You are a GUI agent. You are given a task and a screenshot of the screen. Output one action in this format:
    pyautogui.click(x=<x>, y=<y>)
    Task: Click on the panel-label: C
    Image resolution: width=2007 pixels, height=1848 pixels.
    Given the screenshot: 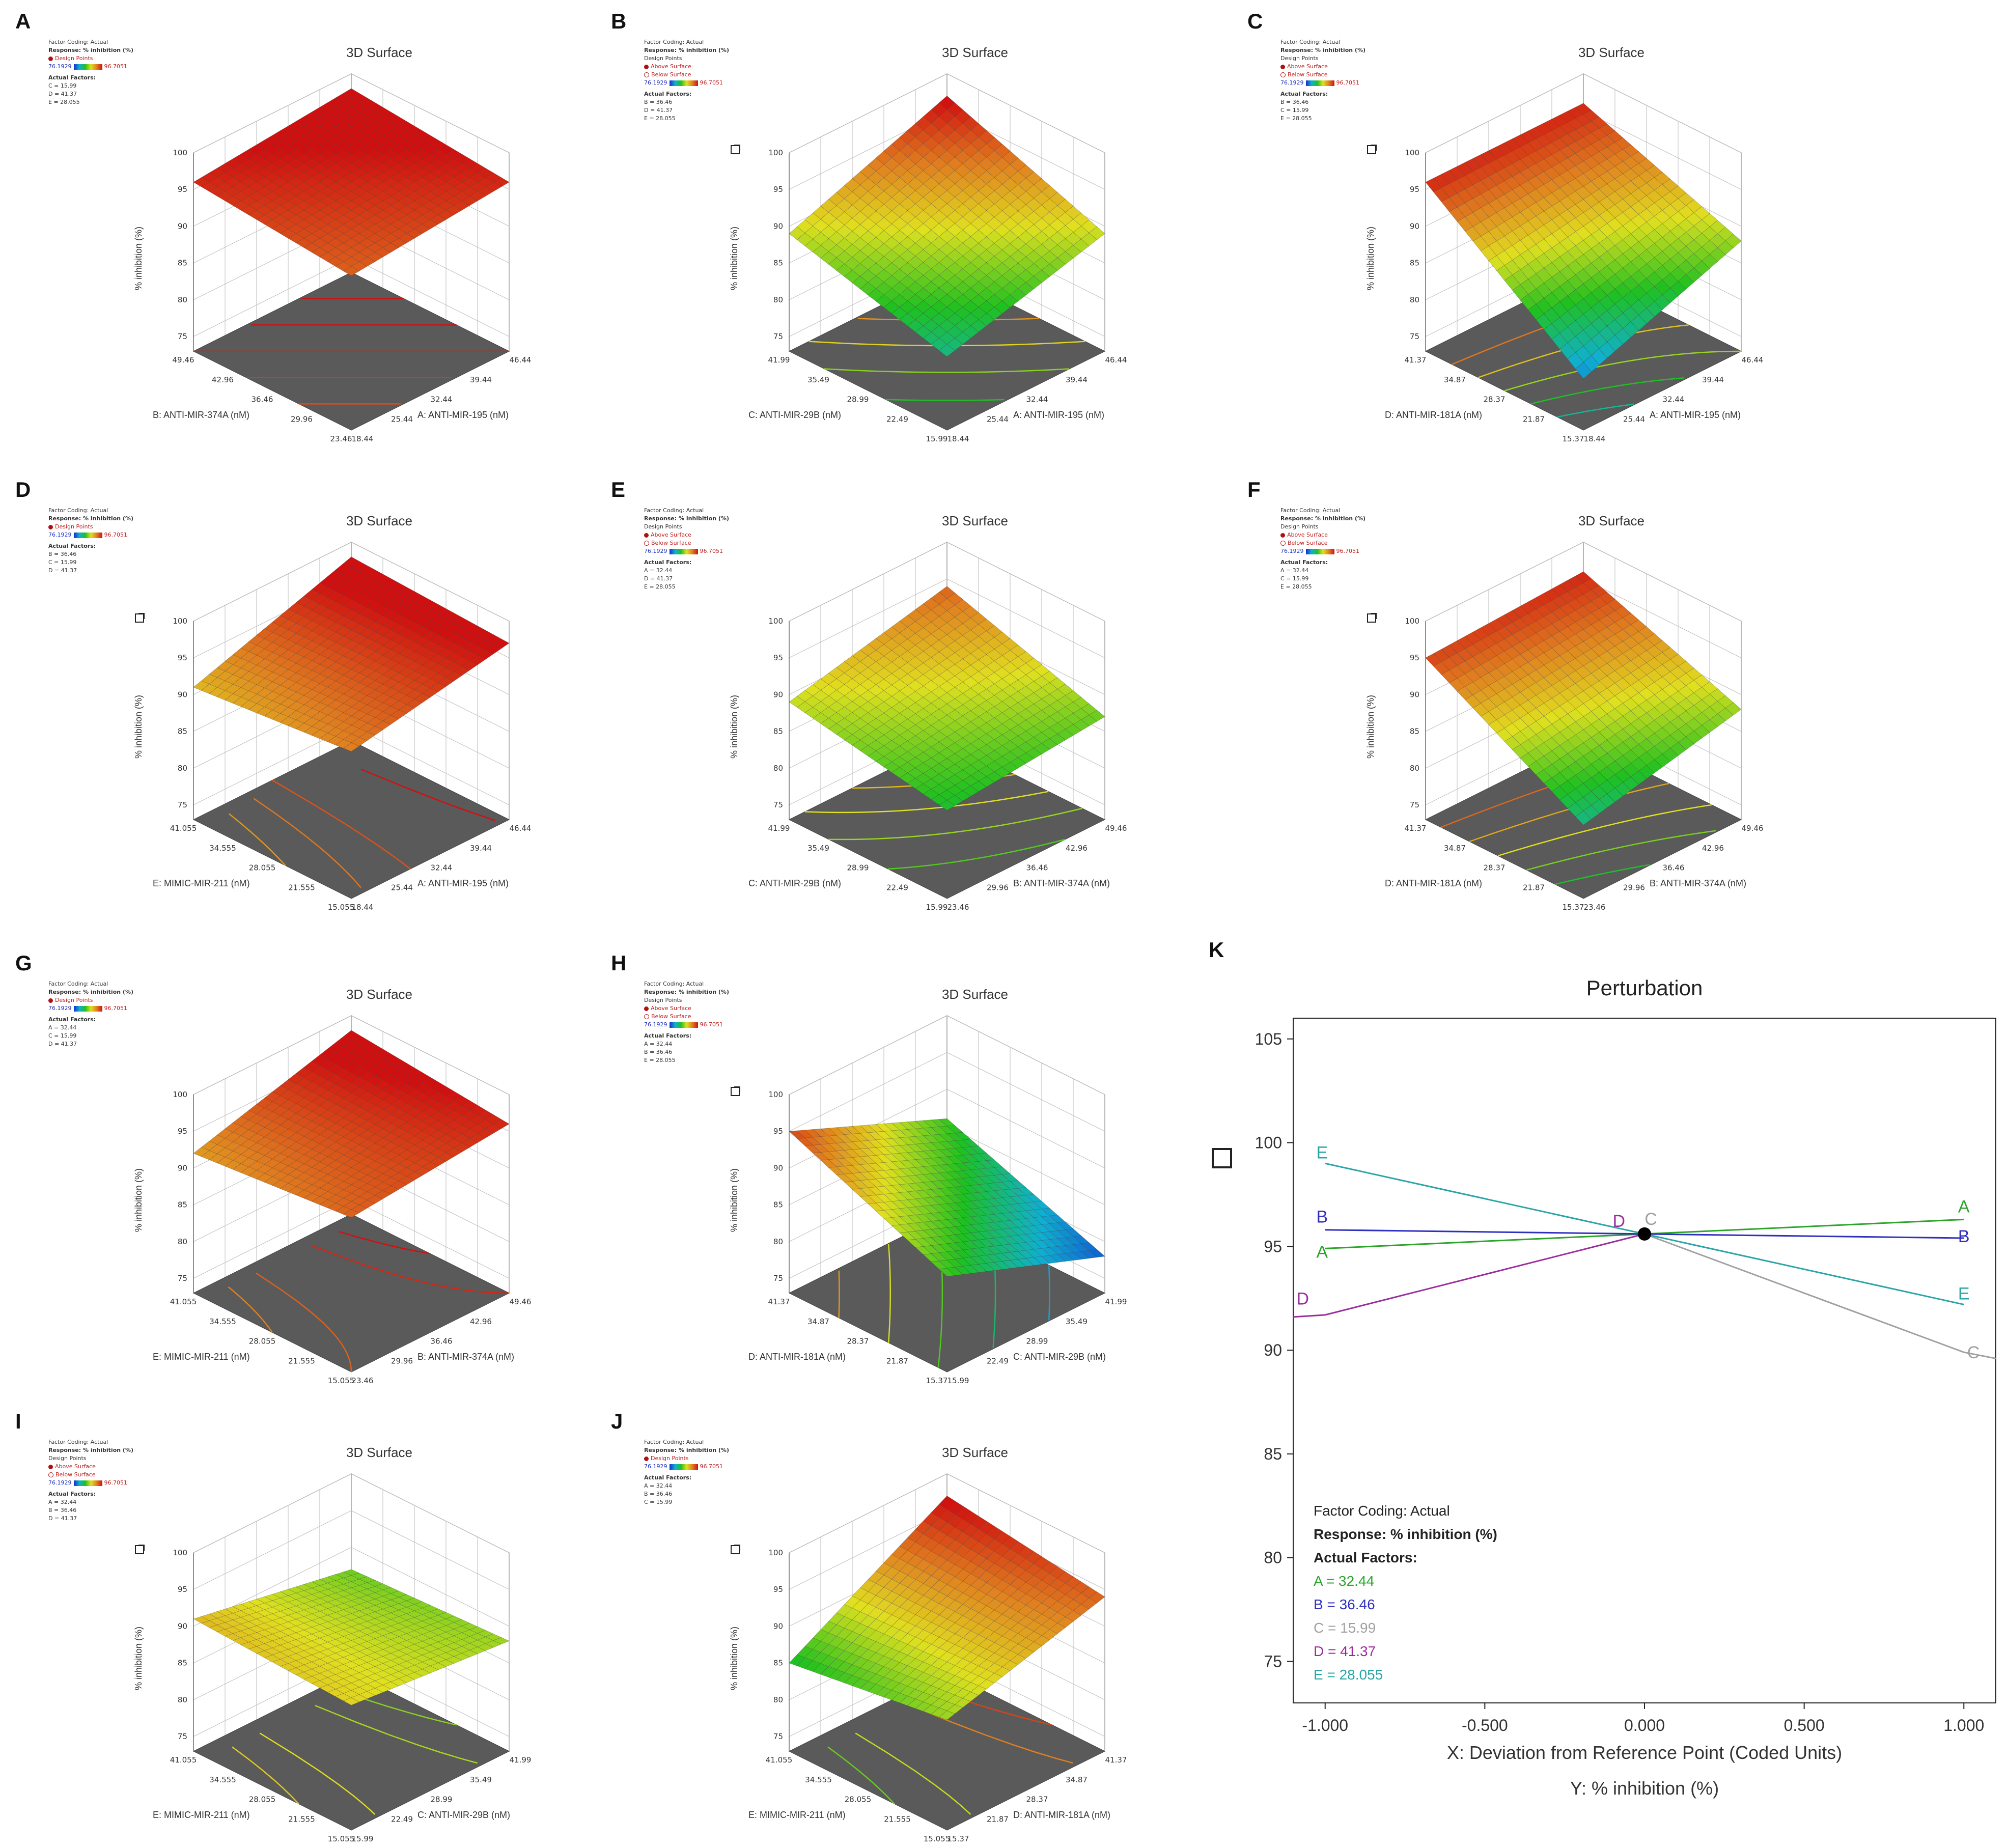 What is the action you would take?
    pyautogui.click(x=1255, y=21)
    